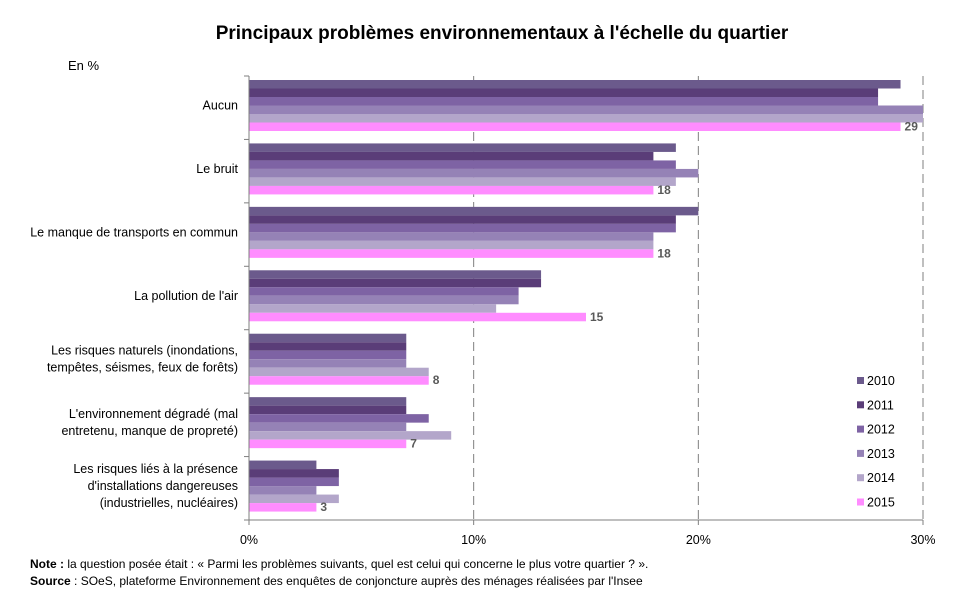  I want to click on legend-swatch-2014, so click(860, 478).